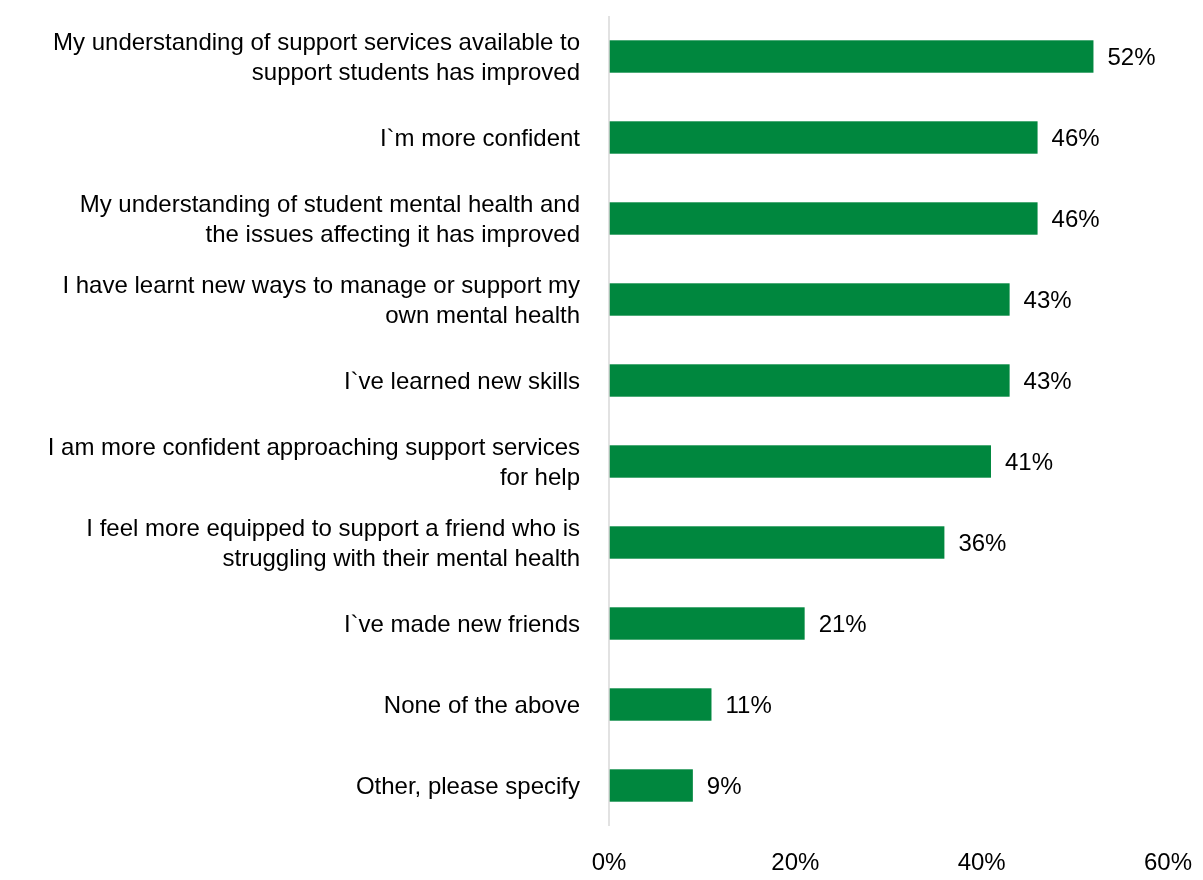  I want to click on y-tick-label: I`ve learned new skills, so click(461, 380).